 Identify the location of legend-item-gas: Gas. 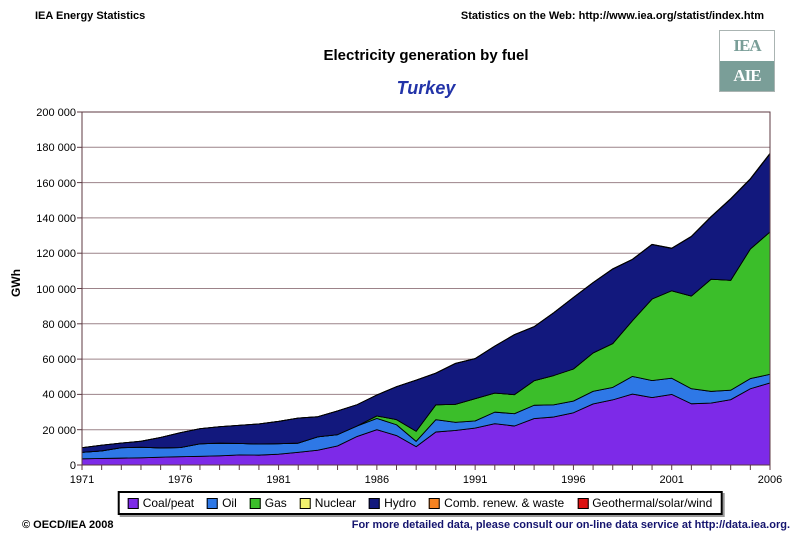
(268, 503).